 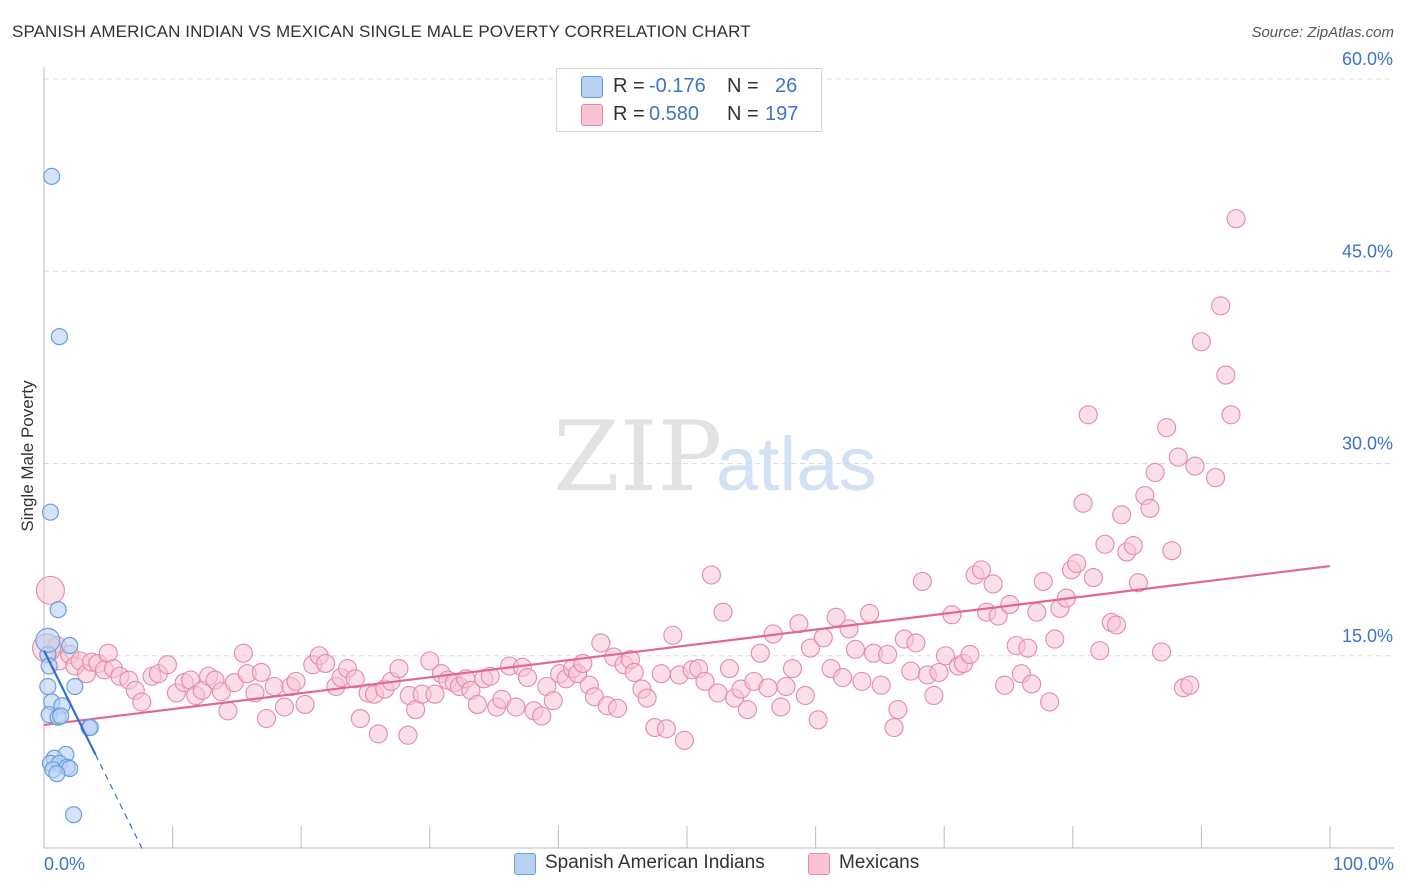 What do you see at coordinates (1322, 32) in the screenshot?
I see `chart-source: Source: ZipAtlas.com` at bounding box center [1322, 32].